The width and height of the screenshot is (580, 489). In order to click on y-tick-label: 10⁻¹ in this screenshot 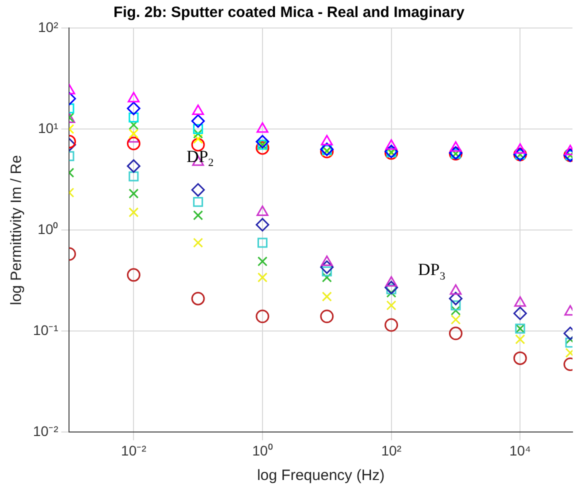, I will do `click(46, 330)`.